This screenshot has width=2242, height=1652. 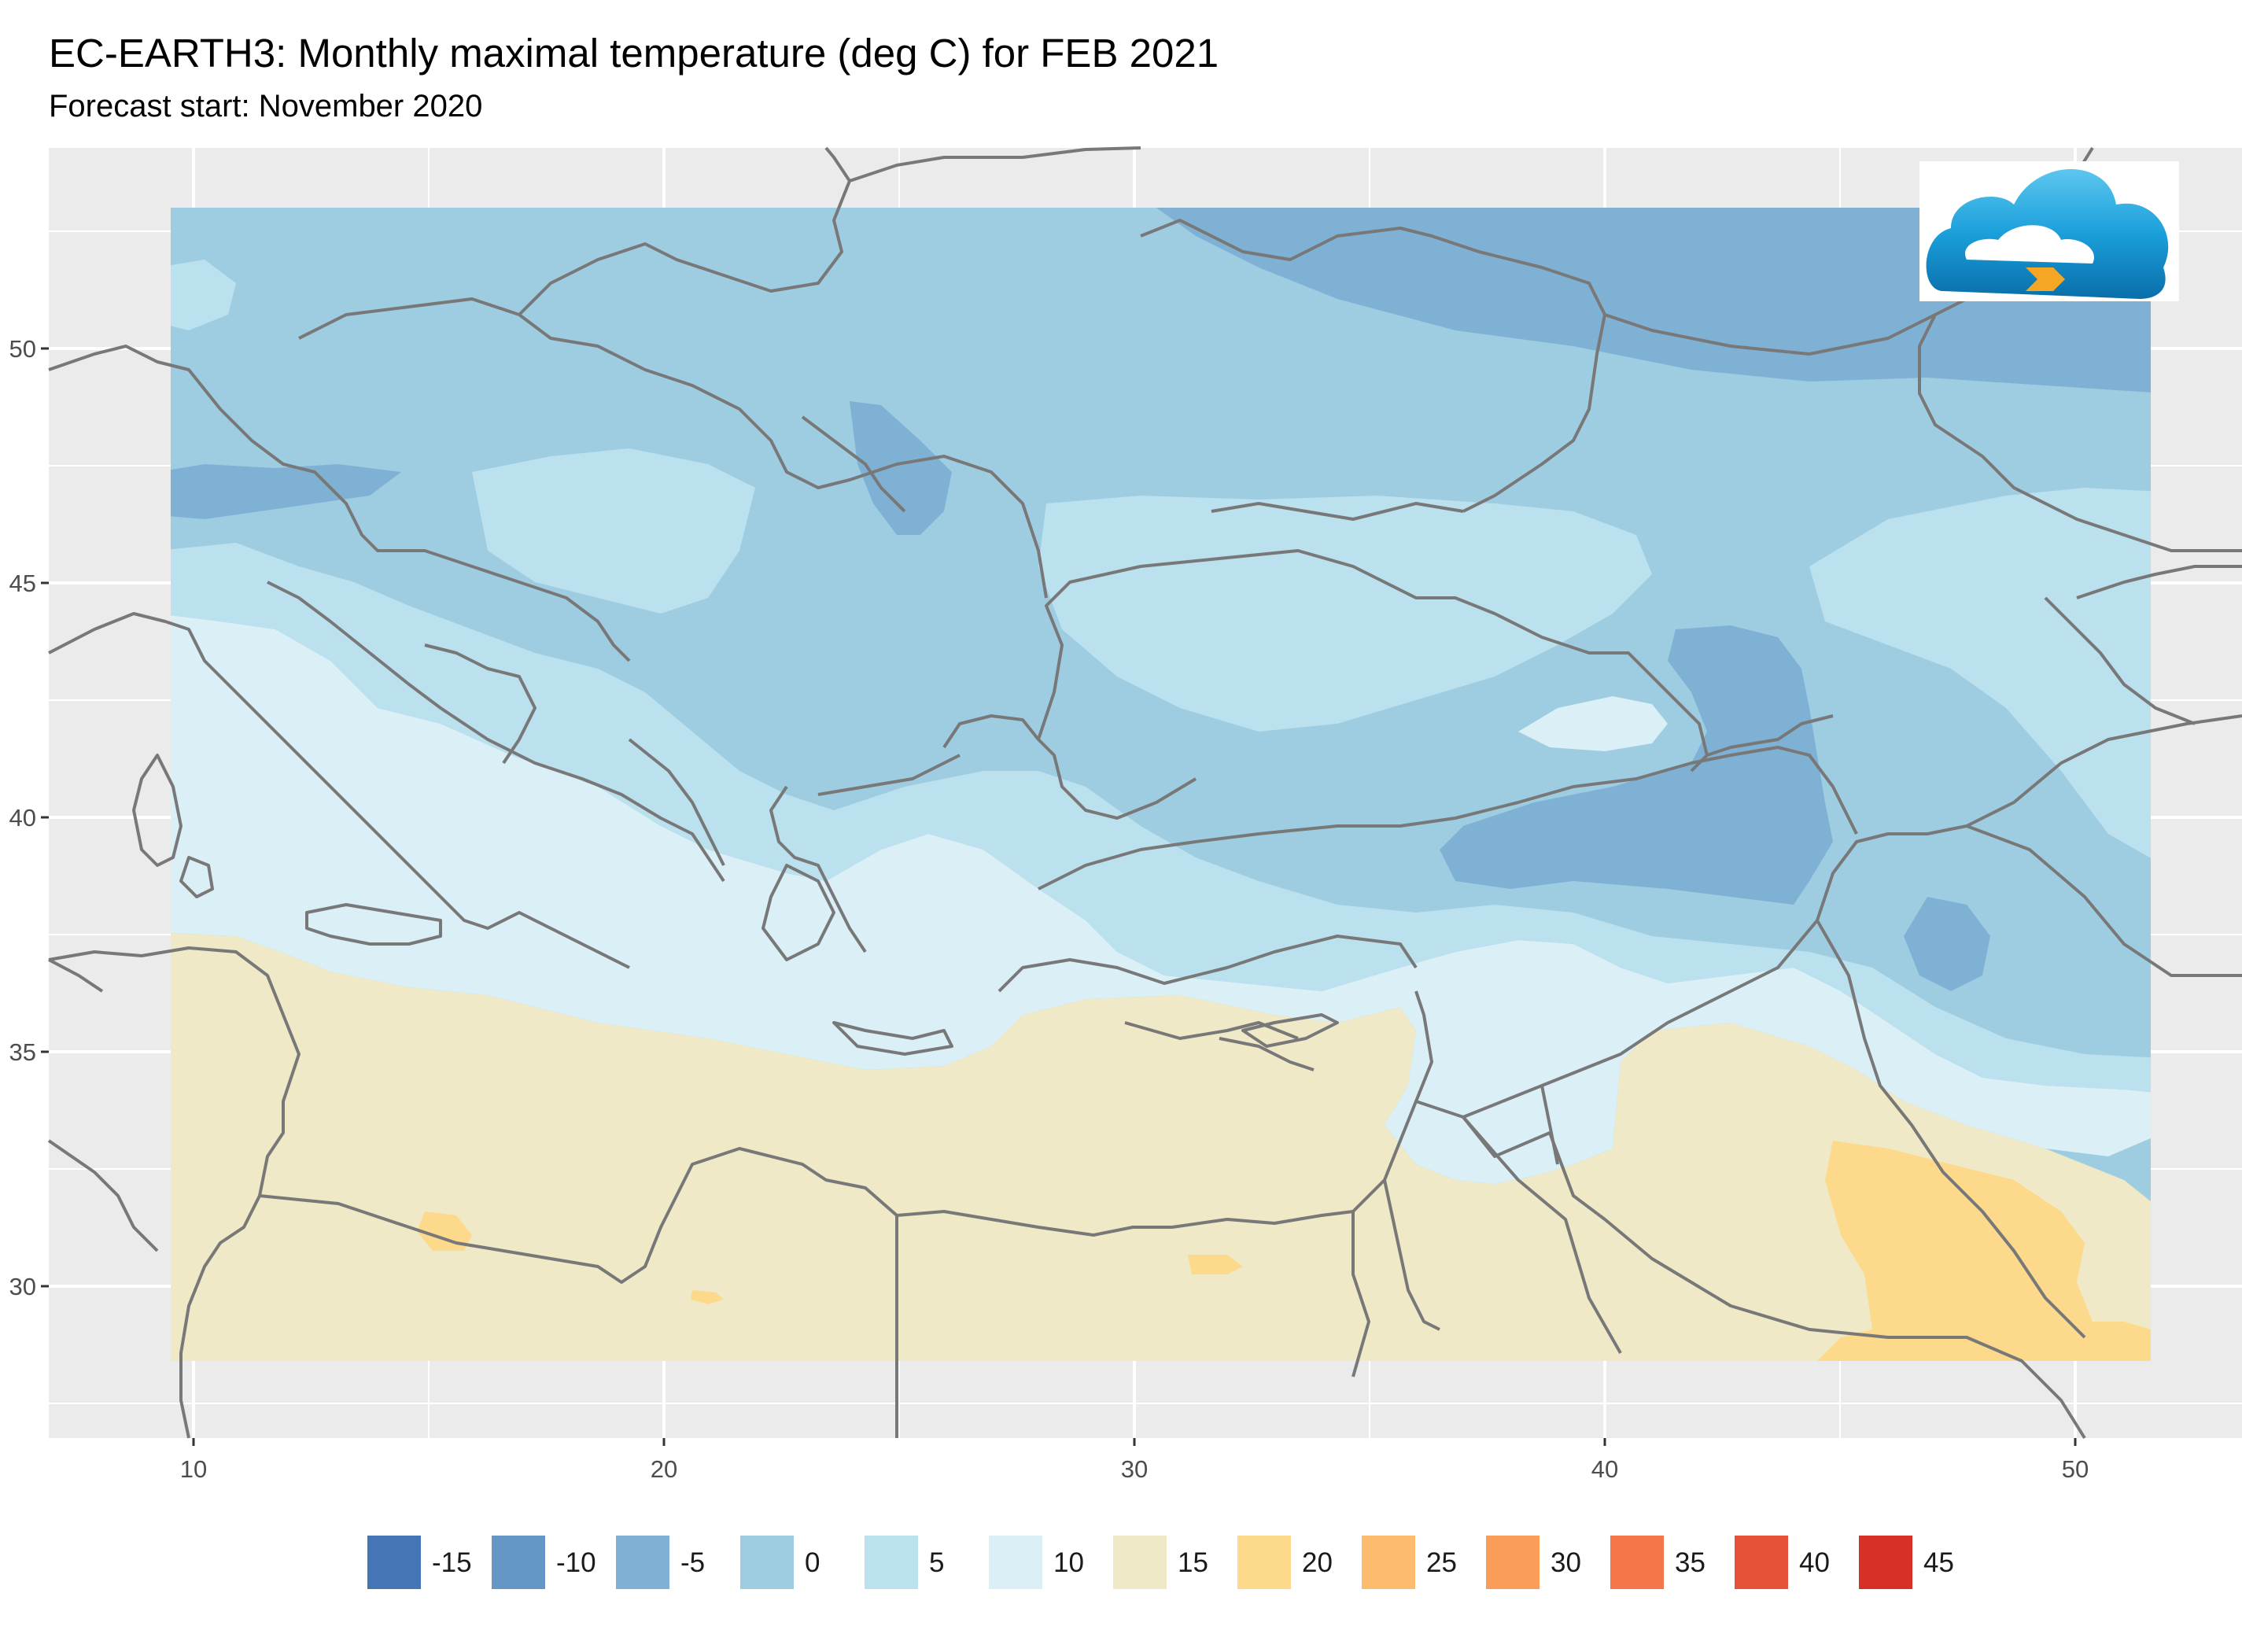 What do you see at coordinates (692, 1562) in the screenshot?
I see `legend-label: -5` at bounding box center [692, 1562].